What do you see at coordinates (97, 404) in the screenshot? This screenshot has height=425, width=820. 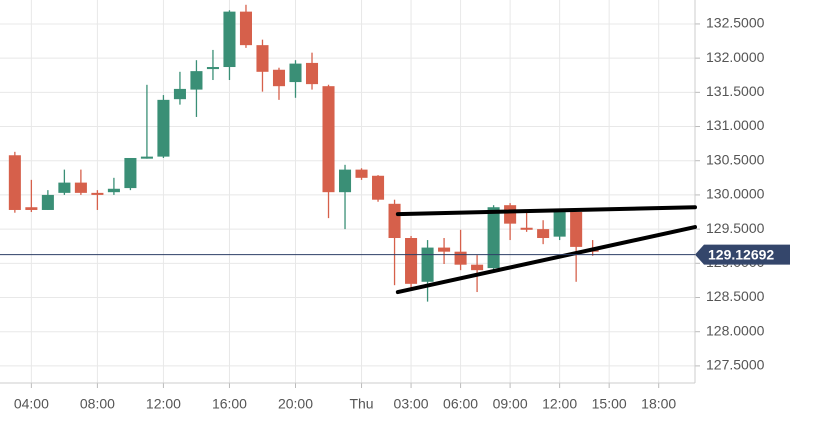 I see `x-tick-label: 08:00` at bounding box center [97, 404].